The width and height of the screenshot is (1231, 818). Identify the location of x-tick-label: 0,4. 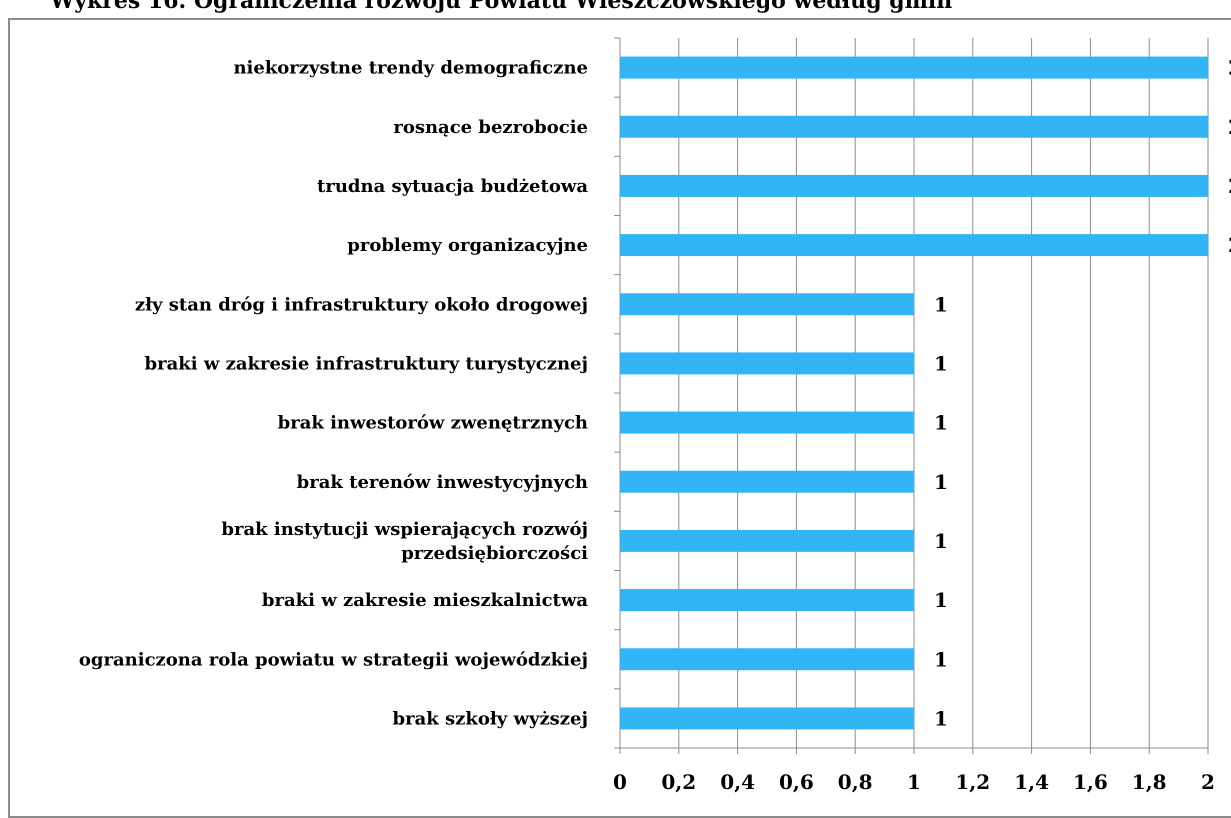
(737, 782).